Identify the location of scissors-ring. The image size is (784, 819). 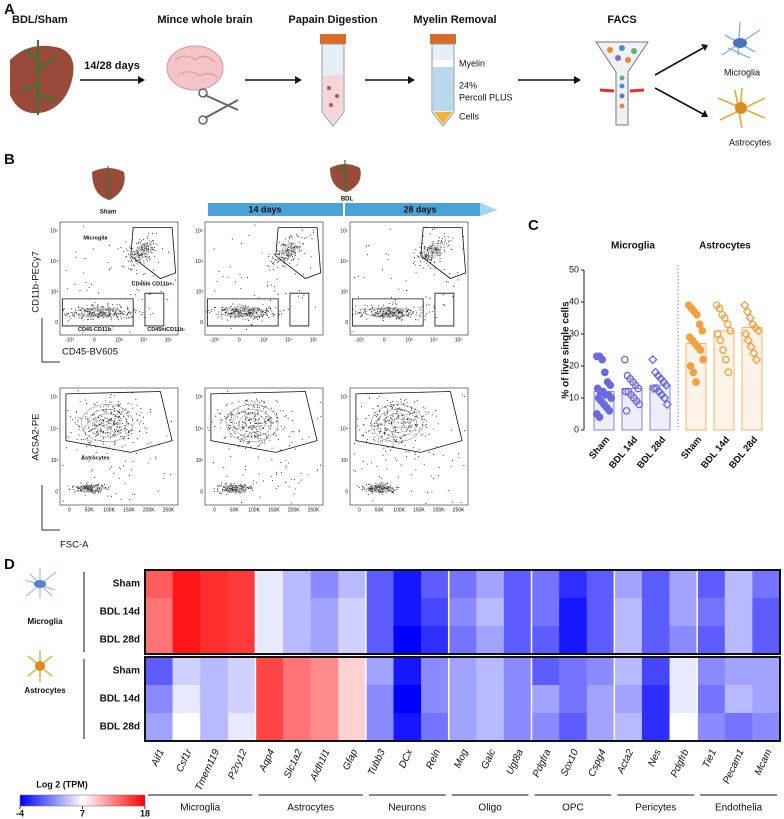
(203, 120).